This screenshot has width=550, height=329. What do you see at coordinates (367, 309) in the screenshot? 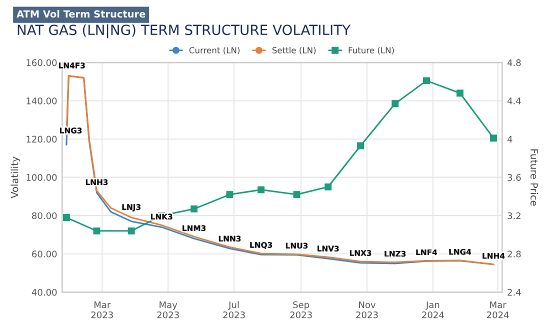
I see `x-tick-label: Nov 2023` at bounding box center [367, 309].